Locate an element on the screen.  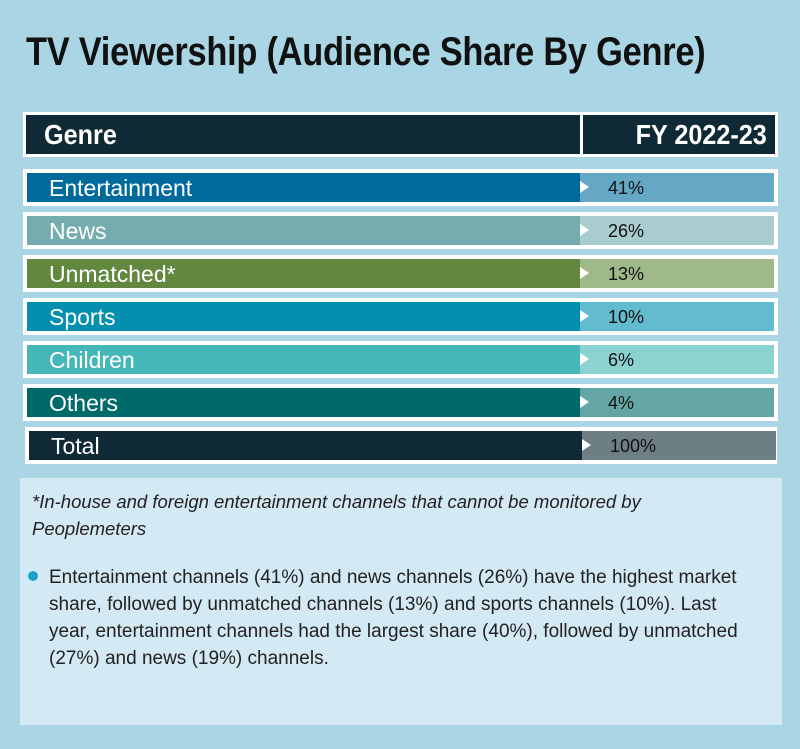
table-row: Total 100% is located at coordinates (401, 445).